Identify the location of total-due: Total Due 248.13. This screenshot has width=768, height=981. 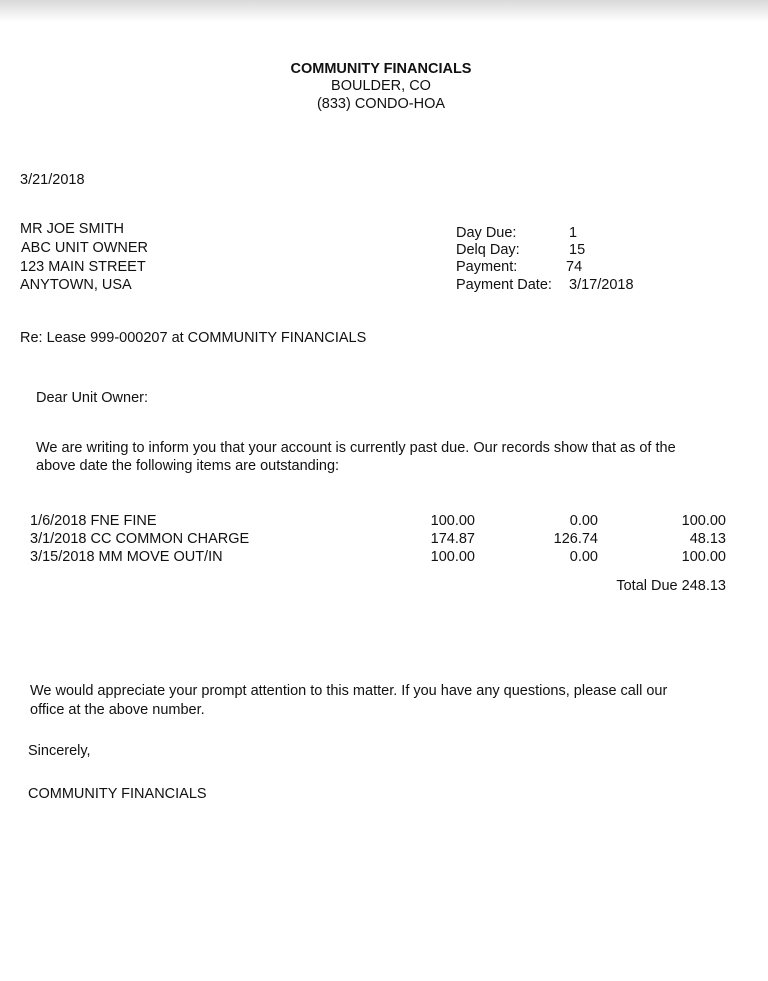
(671, 586).